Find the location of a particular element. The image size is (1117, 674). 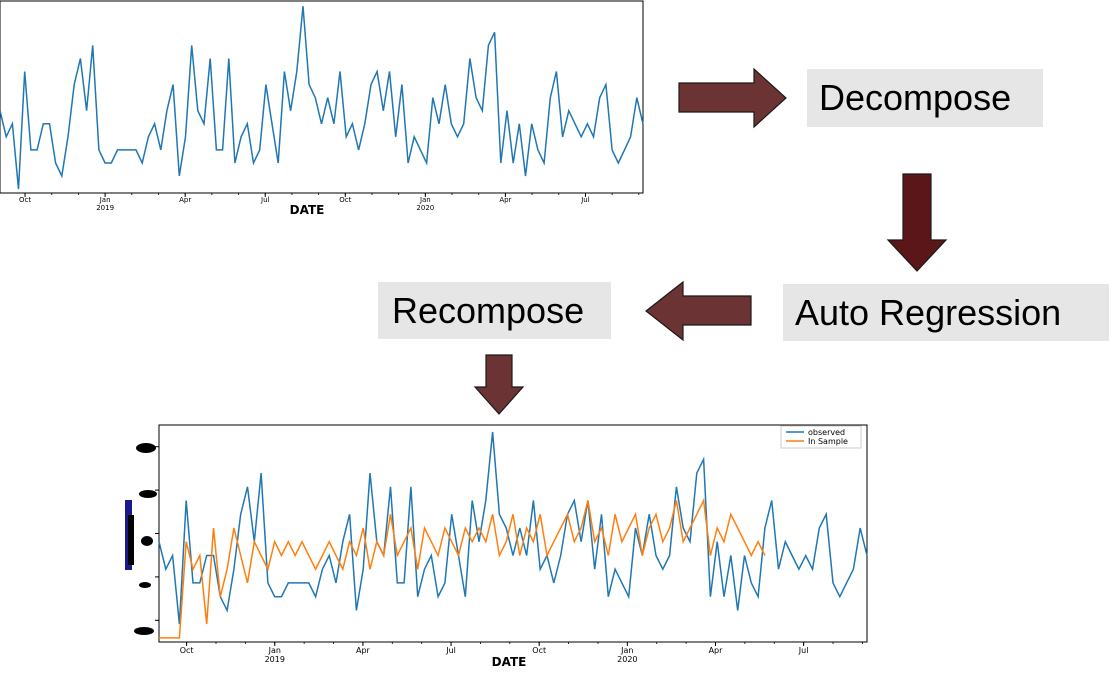

y-axis-artifacts is located at coordinates (141, 539).